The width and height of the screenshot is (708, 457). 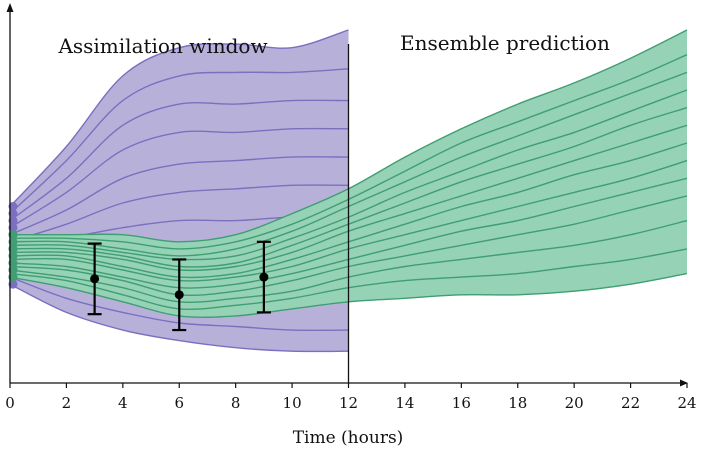 What do you see at coordinates (123, 403) in the screenshot?
I see `x-tick-label: 4` at bounding box center [123, 403].